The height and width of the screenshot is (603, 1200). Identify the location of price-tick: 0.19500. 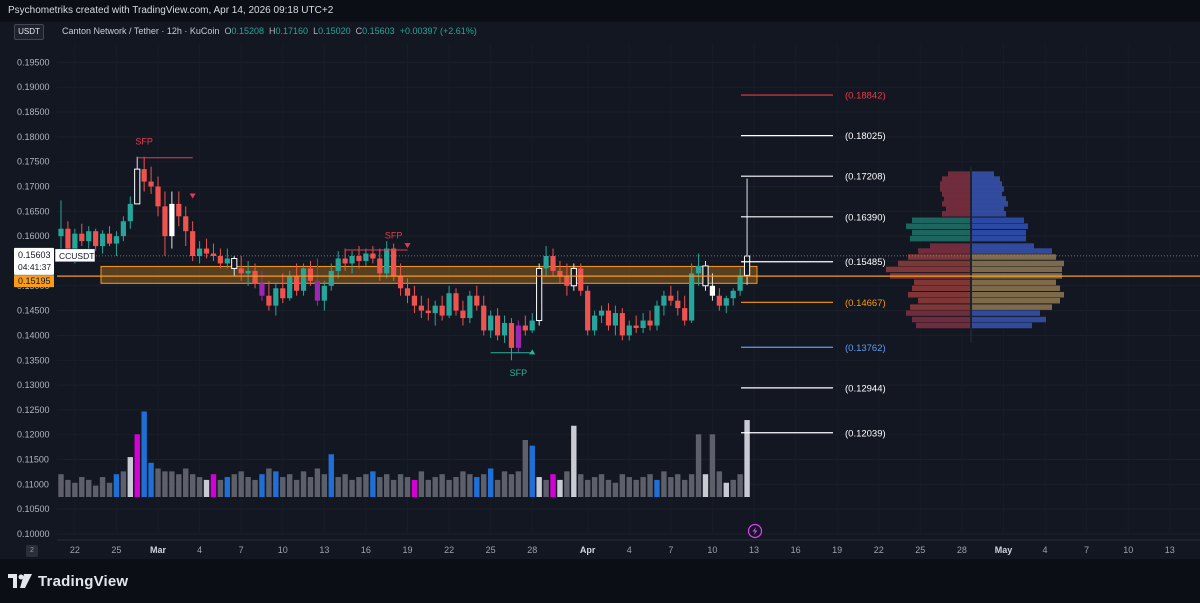
(33, 62).